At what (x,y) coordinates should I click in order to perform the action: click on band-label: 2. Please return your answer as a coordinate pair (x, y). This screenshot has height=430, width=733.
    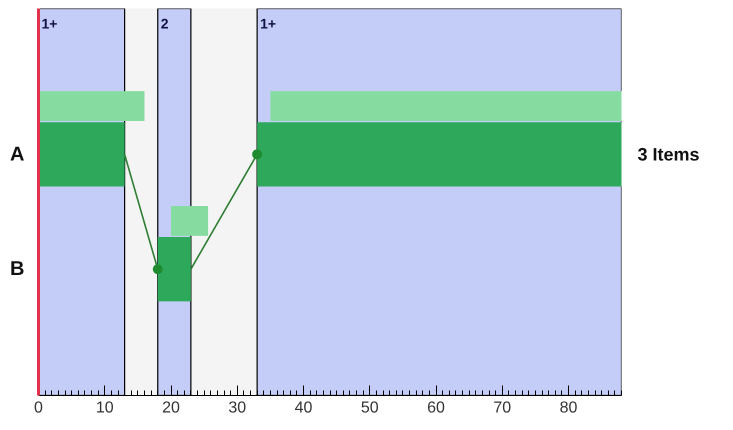
    Looking at the image, I should click on (164, 24).